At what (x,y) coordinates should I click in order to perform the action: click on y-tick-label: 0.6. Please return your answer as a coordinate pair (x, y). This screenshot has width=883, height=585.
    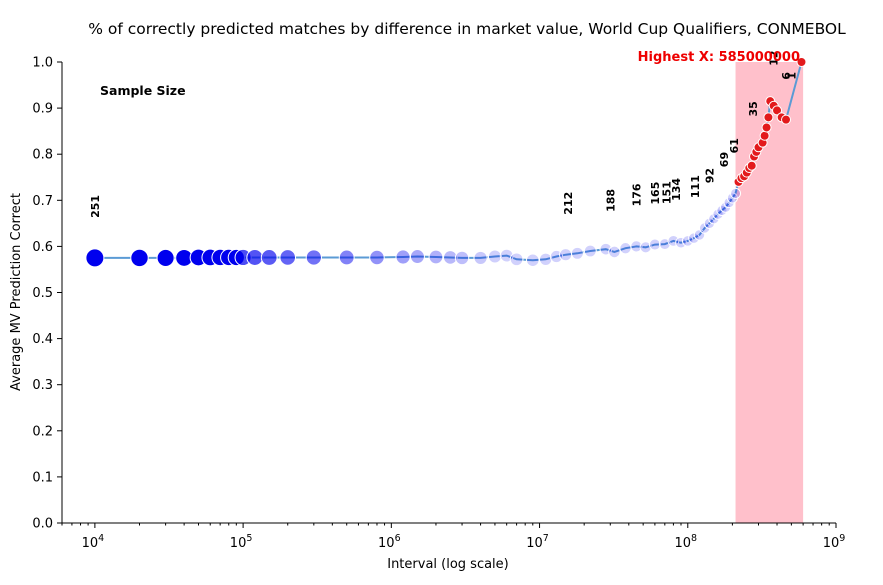
    Looking at the image, I should click on (42, 247).